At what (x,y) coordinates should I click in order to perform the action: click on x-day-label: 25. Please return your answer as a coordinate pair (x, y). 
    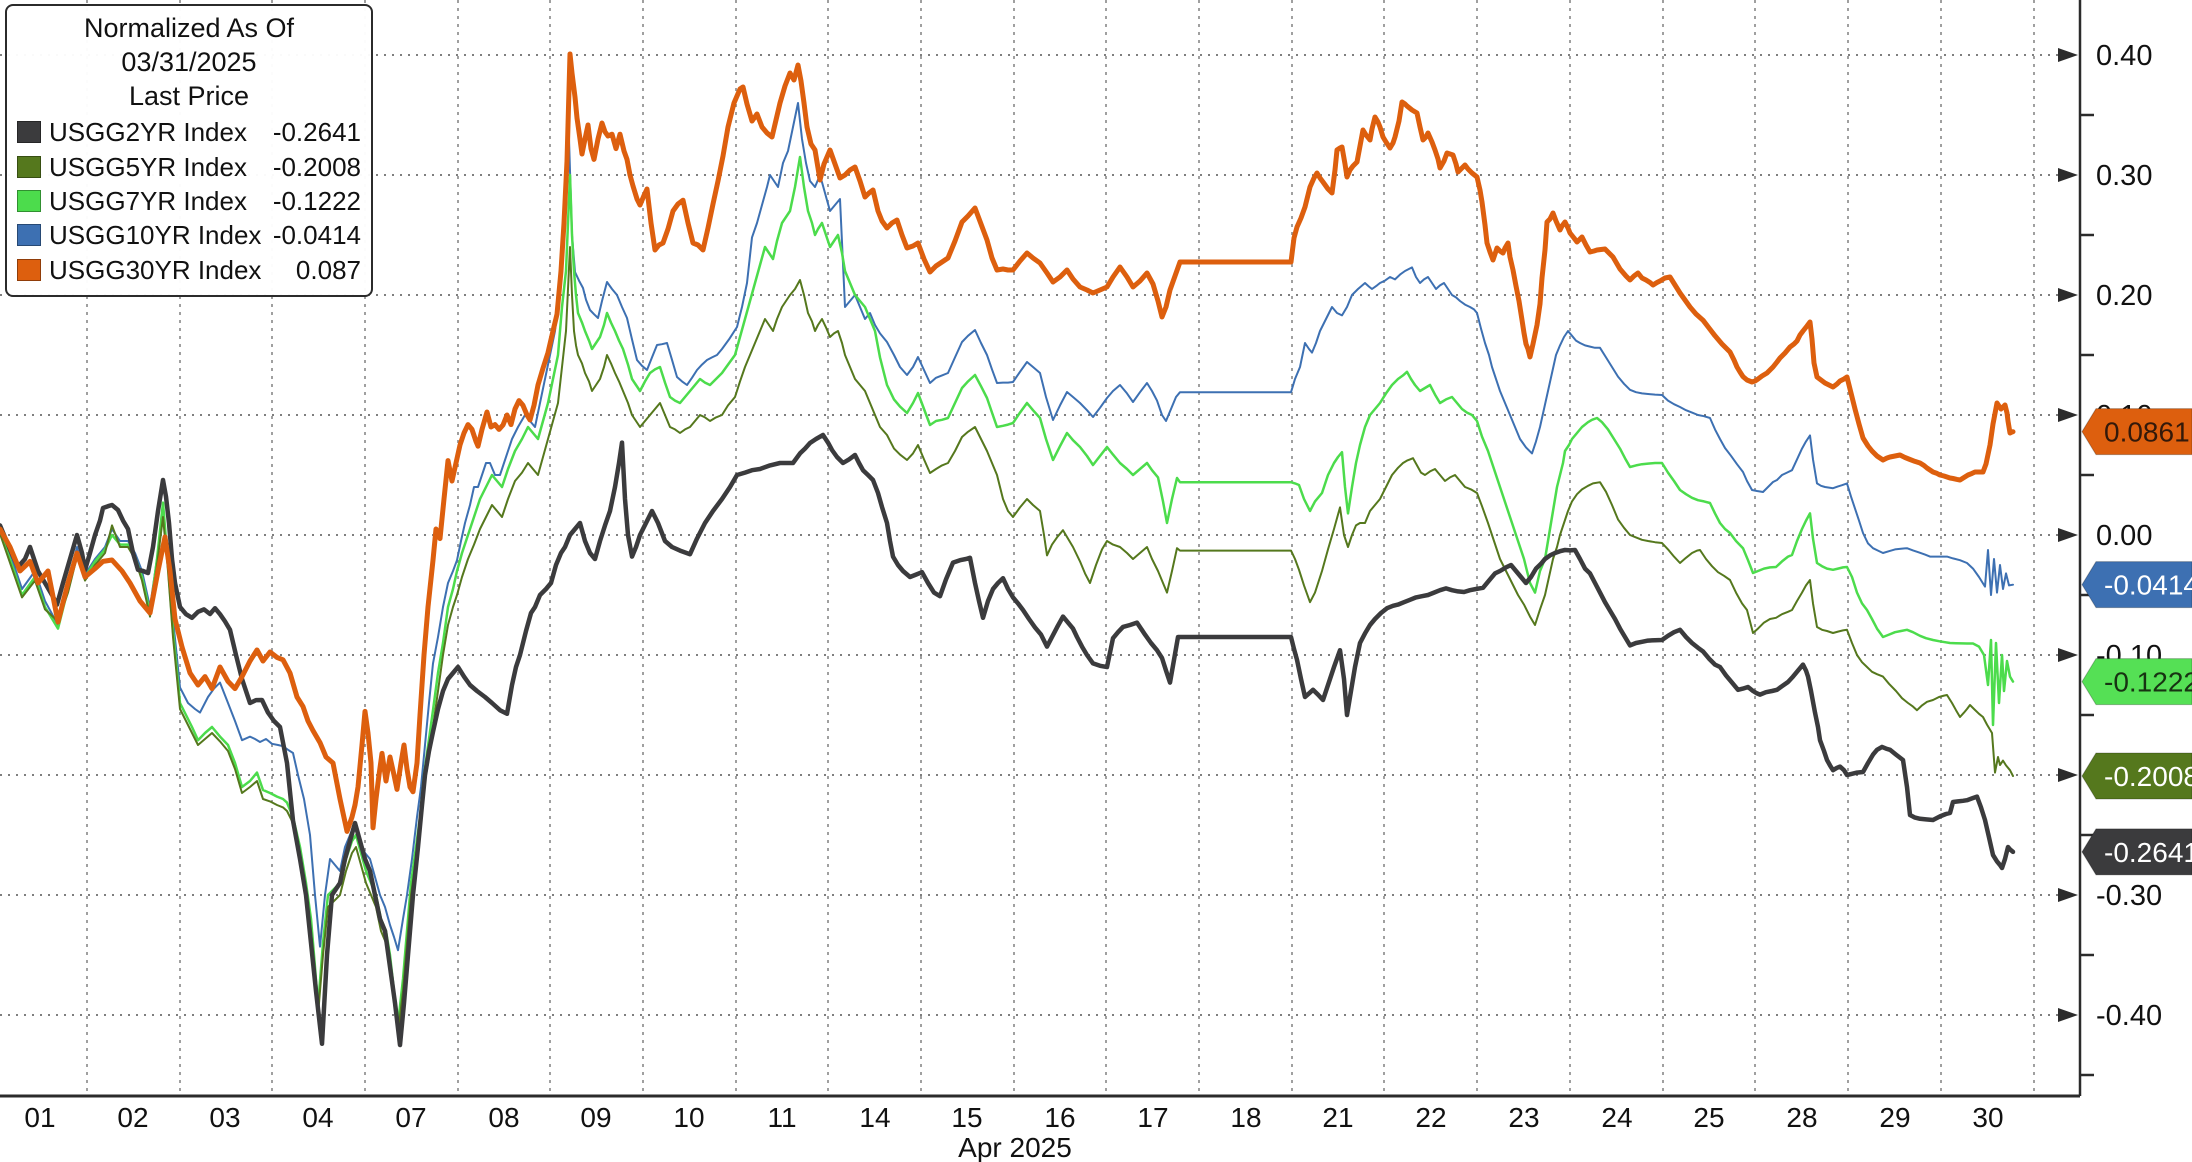
    Looking at the image, I should click on (1708, 1117).